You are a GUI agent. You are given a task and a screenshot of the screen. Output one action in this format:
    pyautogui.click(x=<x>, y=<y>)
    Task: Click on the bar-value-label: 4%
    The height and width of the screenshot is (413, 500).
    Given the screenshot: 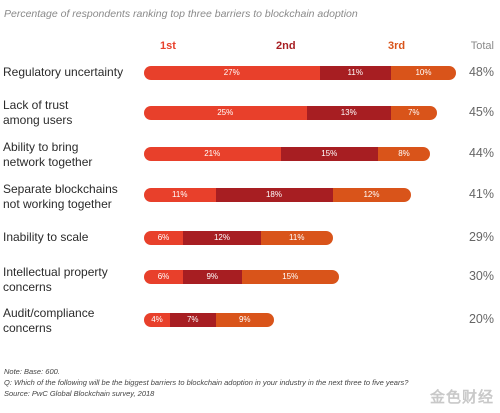 What is the action you would take?
    pyautogui.click(x=157, y=319)
    